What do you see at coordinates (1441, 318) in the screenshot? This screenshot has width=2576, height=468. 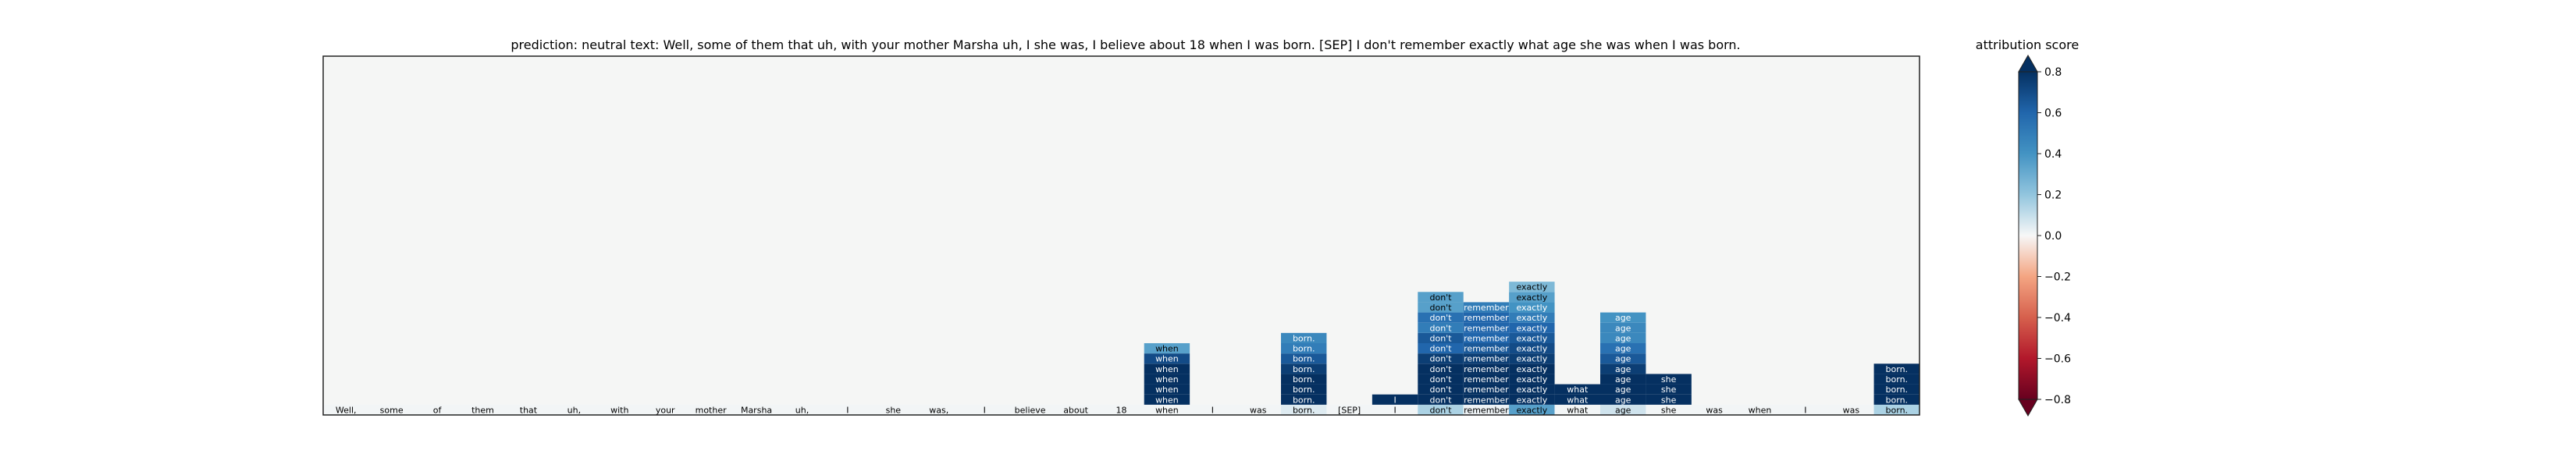 I see `token-24-row-9-cell` at bounding box center [1441, 318].